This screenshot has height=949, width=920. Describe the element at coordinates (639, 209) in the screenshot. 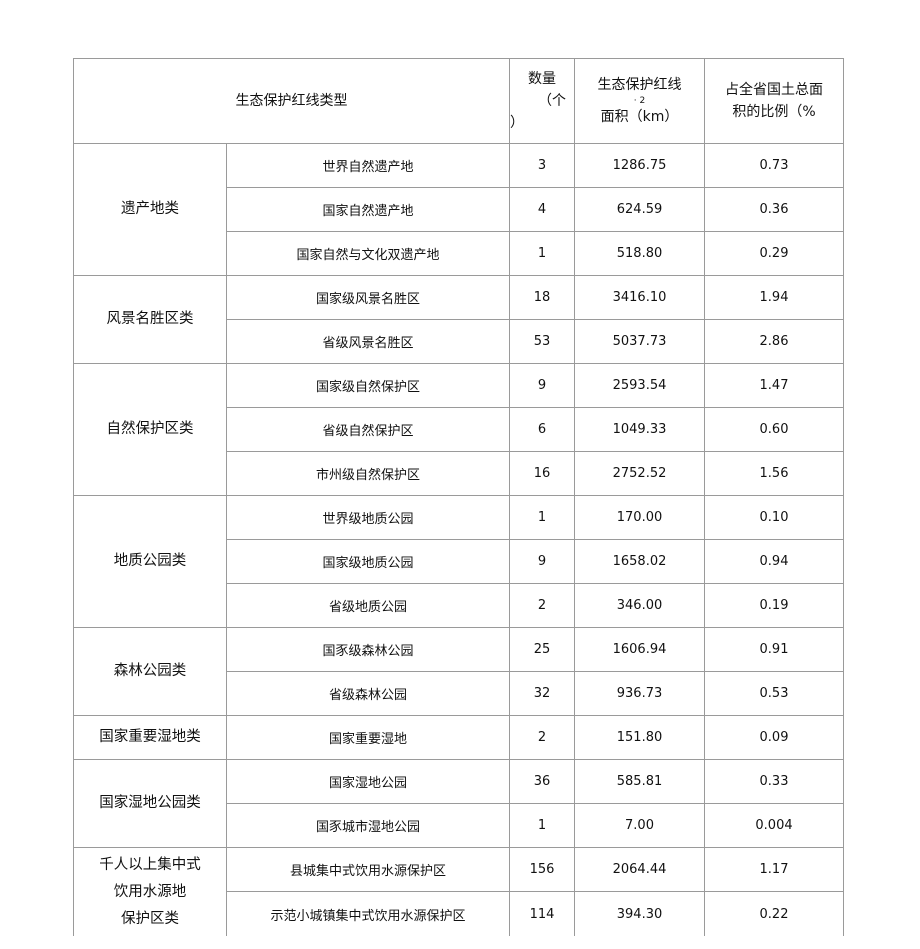

I see `area-cell: 624.59` at that location.